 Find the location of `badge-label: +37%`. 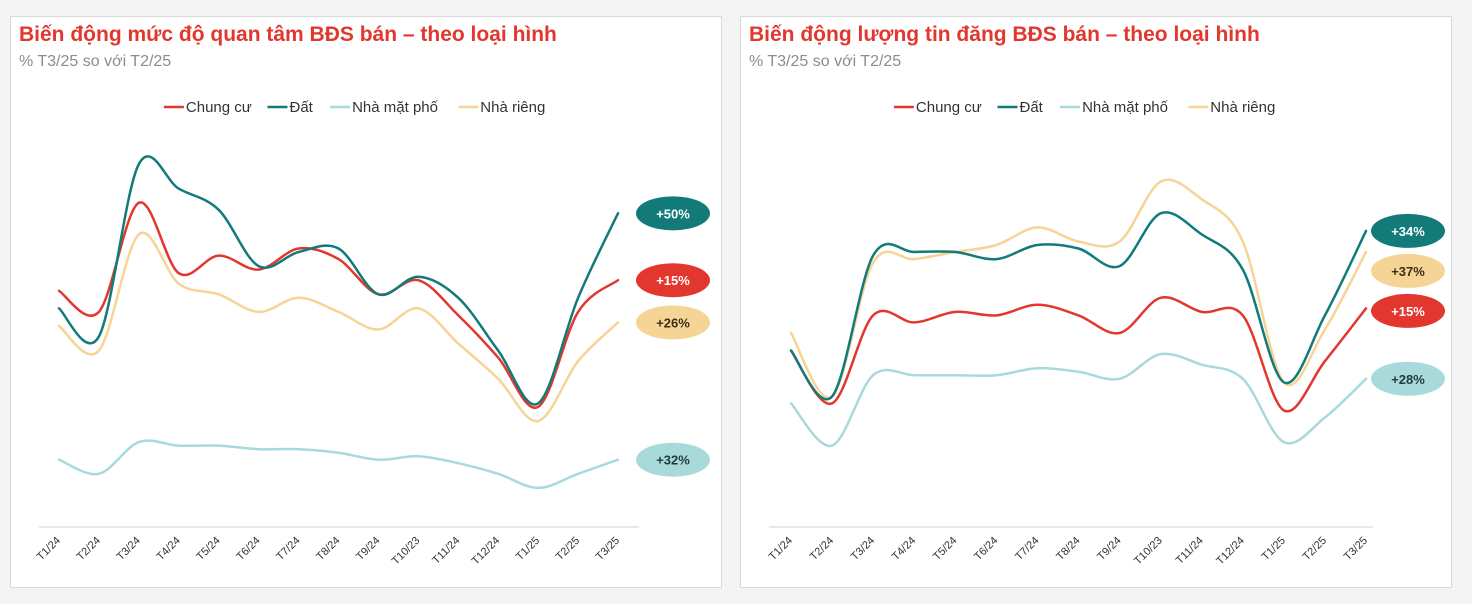

badge-label: +37% is located at coordinates (1408, 271).